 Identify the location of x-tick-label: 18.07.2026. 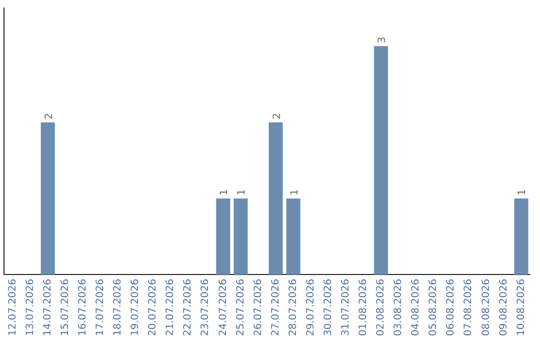
(118, 307).